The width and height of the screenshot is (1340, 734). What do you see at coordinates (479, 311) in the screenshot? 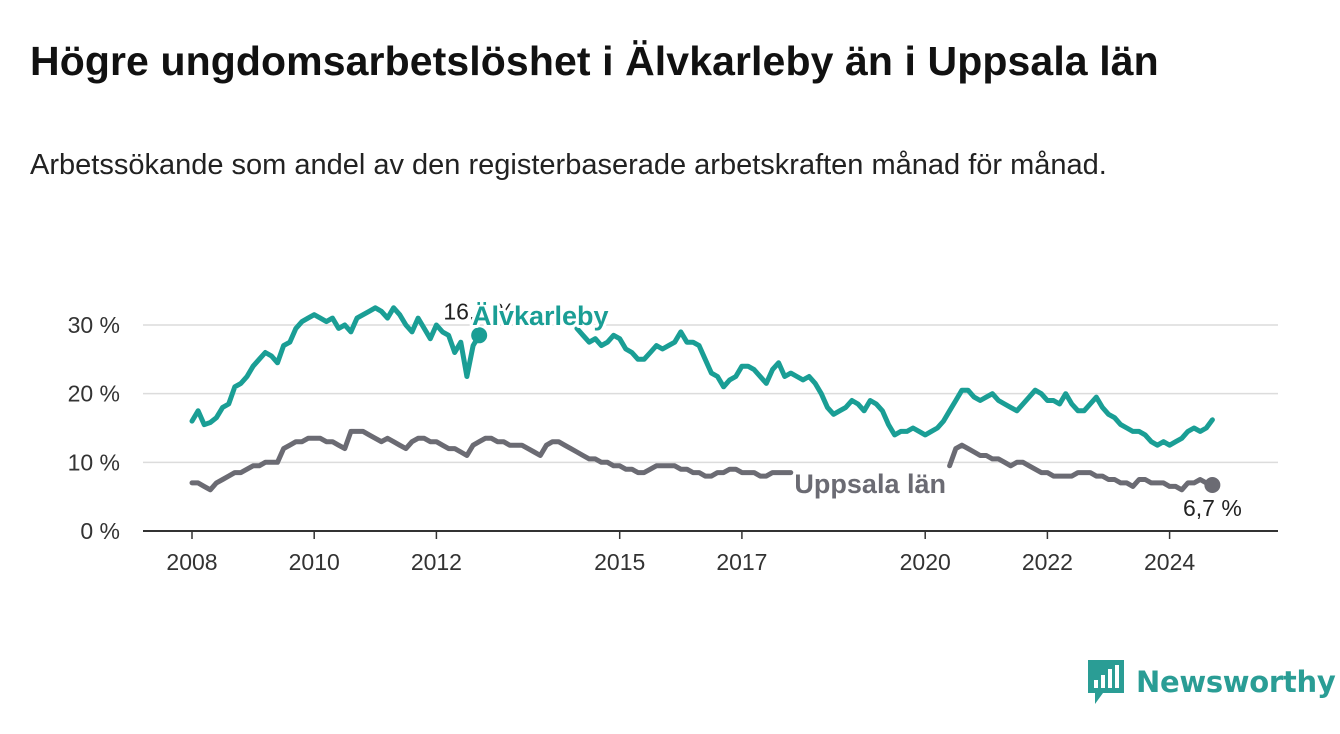
I see `series-end-label: 16,2 %` at bounding box center [479, 311].